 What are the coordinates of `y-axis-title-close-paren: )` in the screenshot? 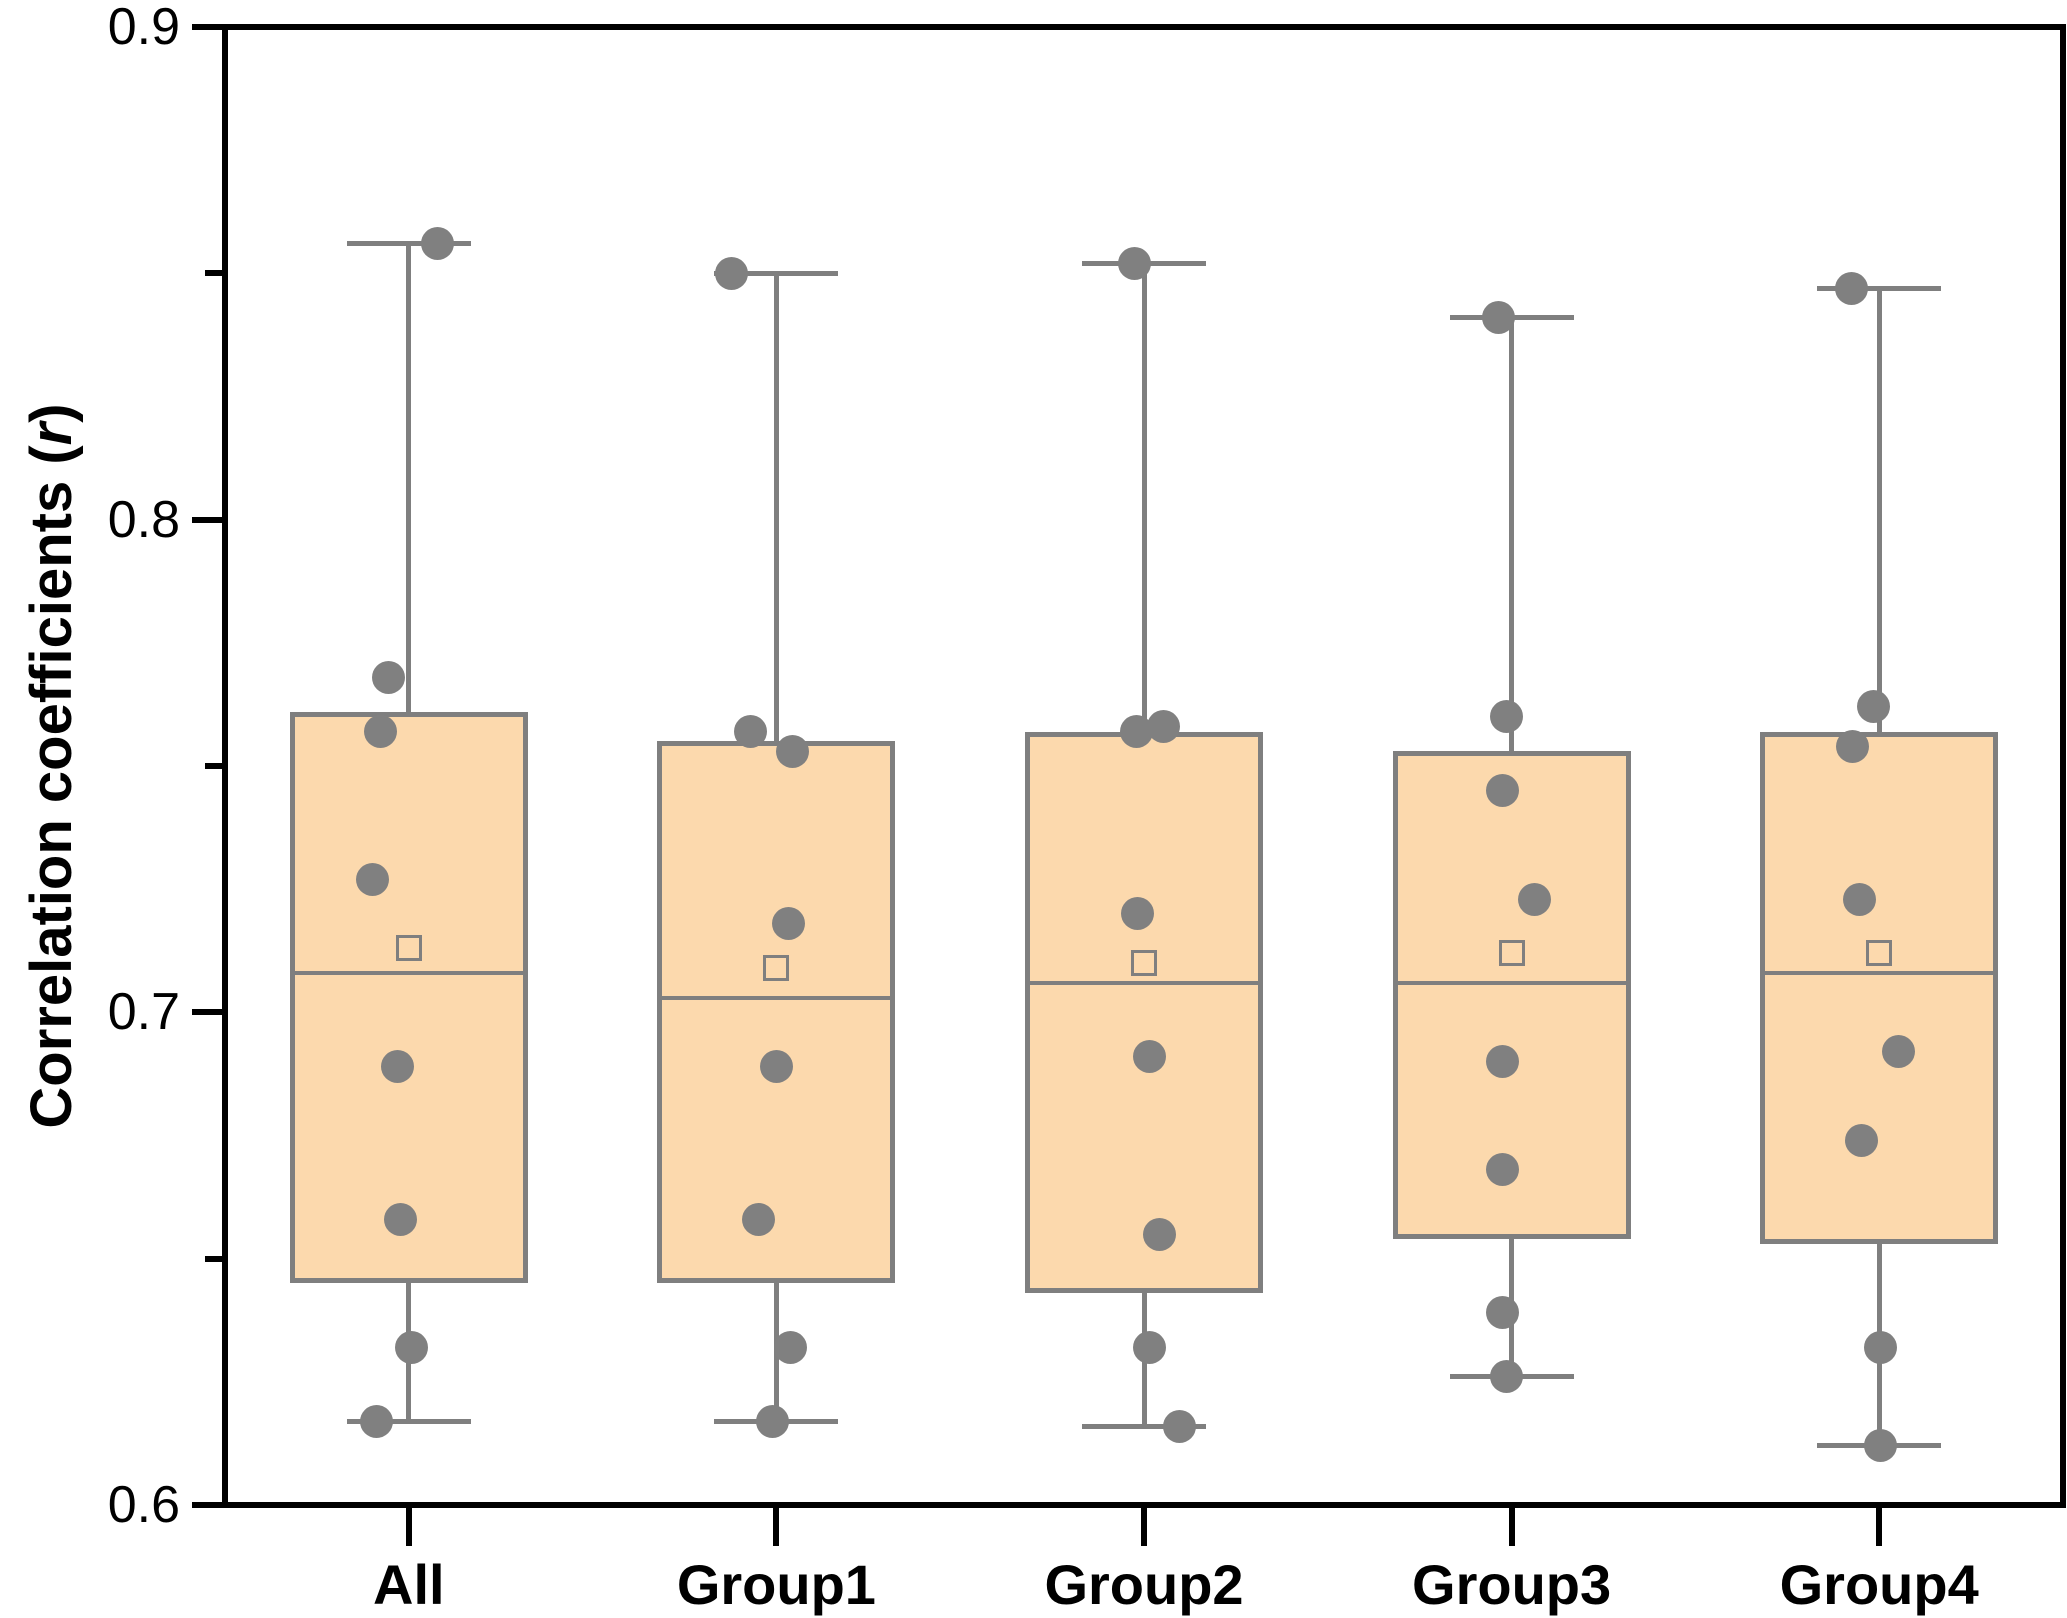 It's located at (51, 413).